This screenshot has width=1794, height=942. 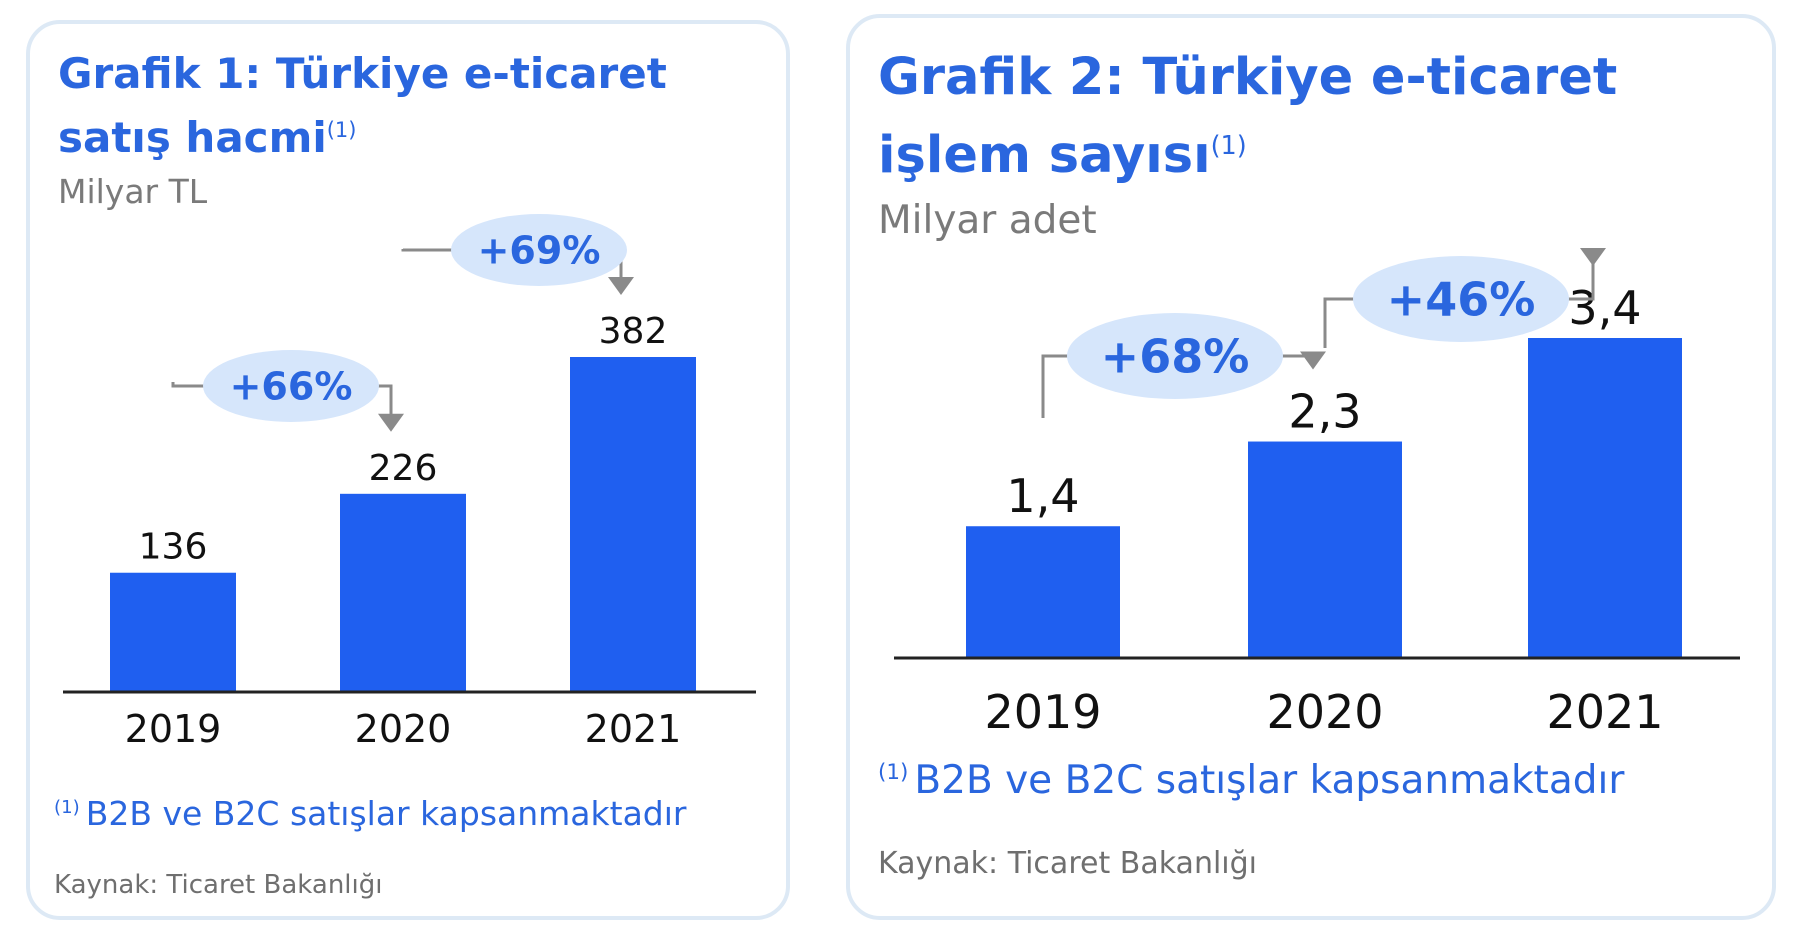 I want to click on unit-label: Milyar TL, so click(x=133, y=191).